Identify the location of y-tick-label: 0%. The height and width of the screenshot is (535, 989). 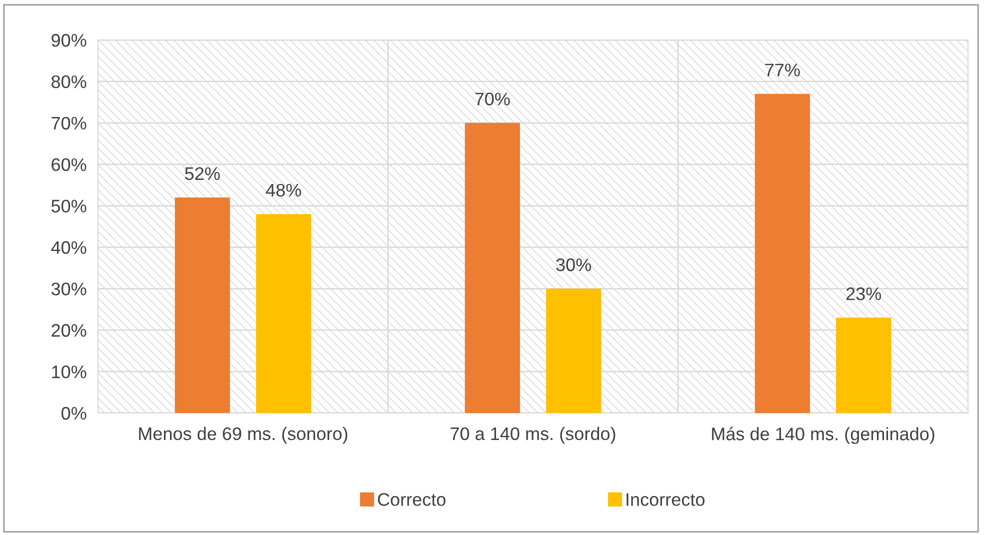
(74, 413).